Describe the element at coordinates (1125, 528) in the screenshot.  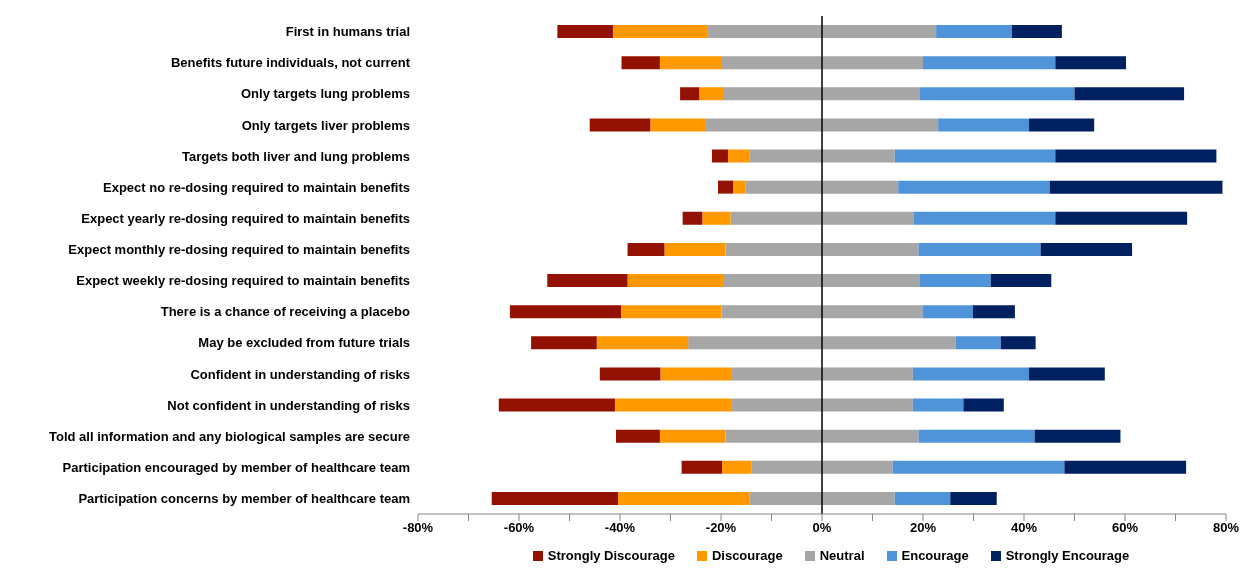
I see `x-tick-label: 60%` at that location.